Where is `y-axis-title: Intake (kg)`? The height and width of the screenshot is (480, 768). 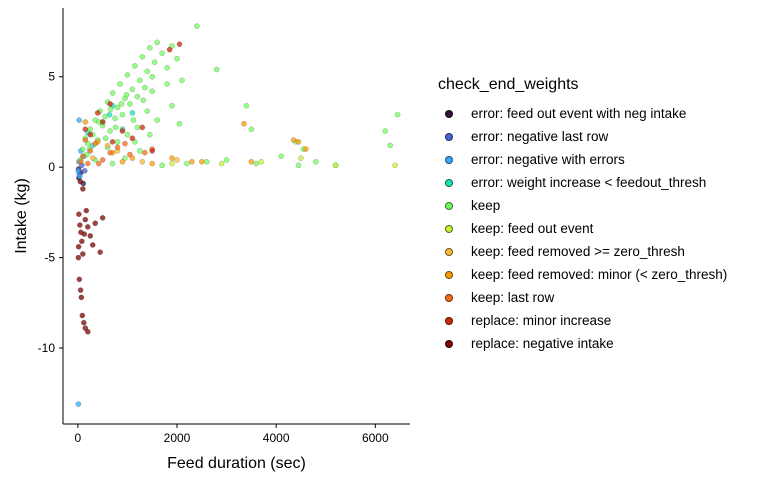 y-axis-title: Intake (kg) is located at coordinates (21, 216).